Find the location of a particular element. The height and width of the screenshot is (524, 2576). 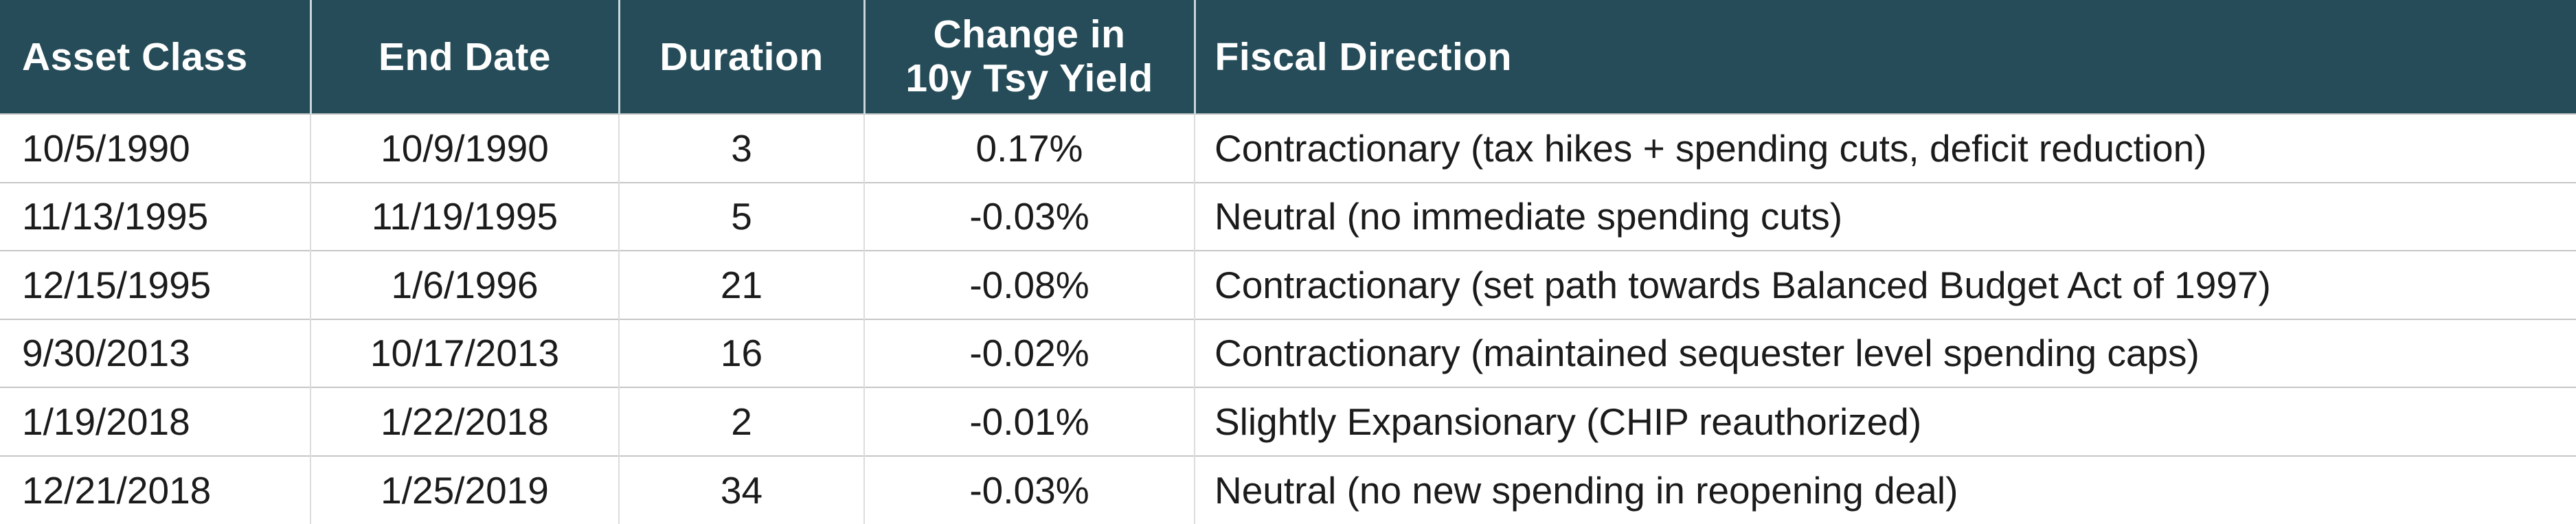

header-fiscal-direction: Fiscal Direction is located at coordinates (1885, 57).